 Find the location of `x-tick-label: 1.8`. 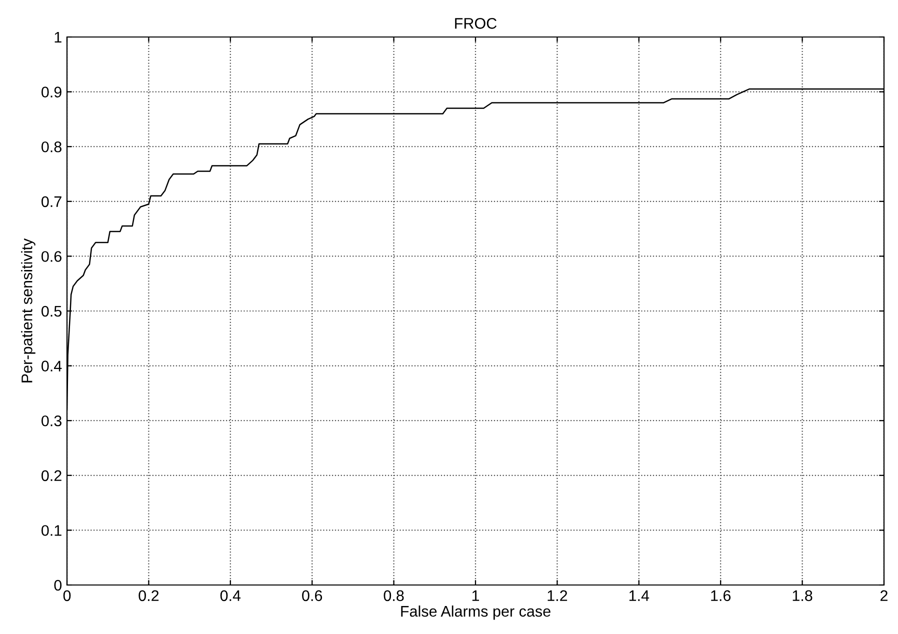

x-tick-label: 1.8 is located at coordinates (802, 596).